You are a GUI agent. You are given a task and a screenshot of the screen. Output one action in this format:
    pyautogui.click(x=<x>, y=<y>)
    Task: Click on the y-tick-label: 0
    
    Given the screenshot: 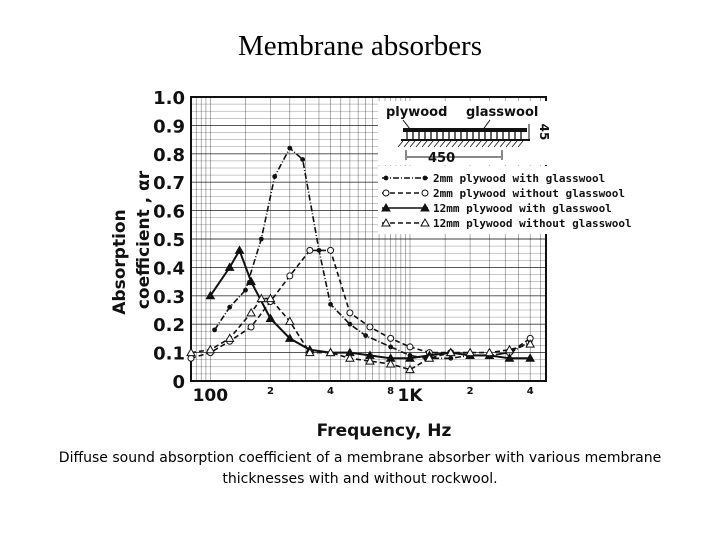 What is the action you would take?
    pyautogui.click(x=178, y=382)
    